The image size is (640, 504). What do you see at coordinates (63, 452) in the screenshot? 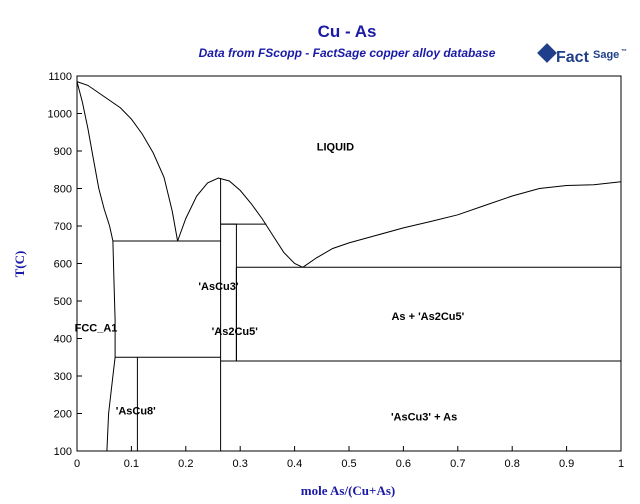
I see `y-tick-label: 100` at bounding box center [63, 452].